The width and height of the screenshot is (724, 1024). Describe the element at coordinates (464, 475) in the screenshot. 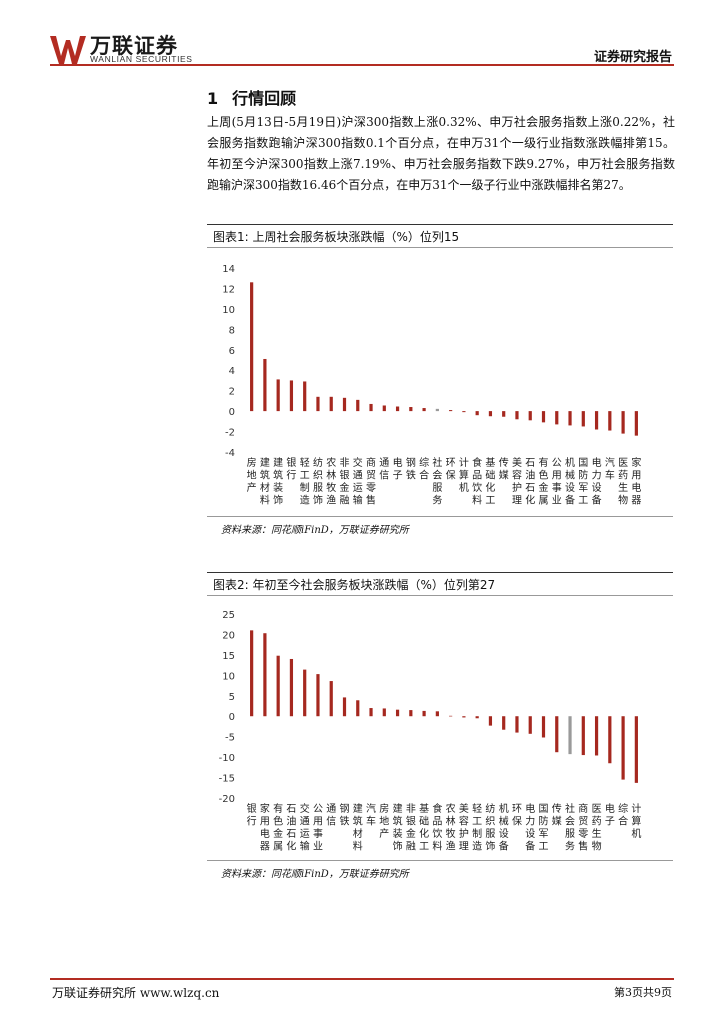

I see `x-tick-label: 计算机` at that location.